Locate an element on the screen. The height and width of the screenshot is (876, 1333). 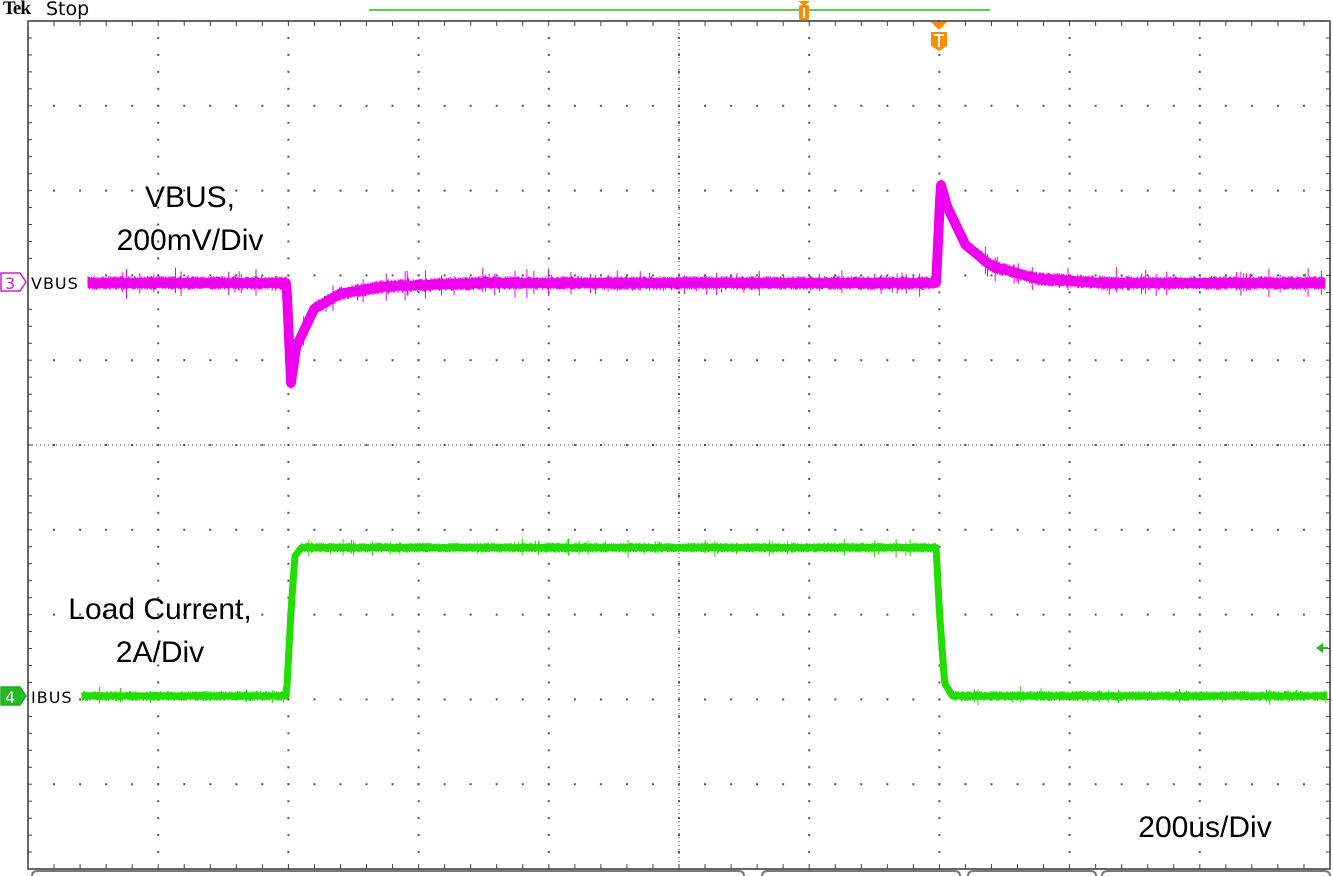
trigger-position-icon is located at coordinates (939, 36).